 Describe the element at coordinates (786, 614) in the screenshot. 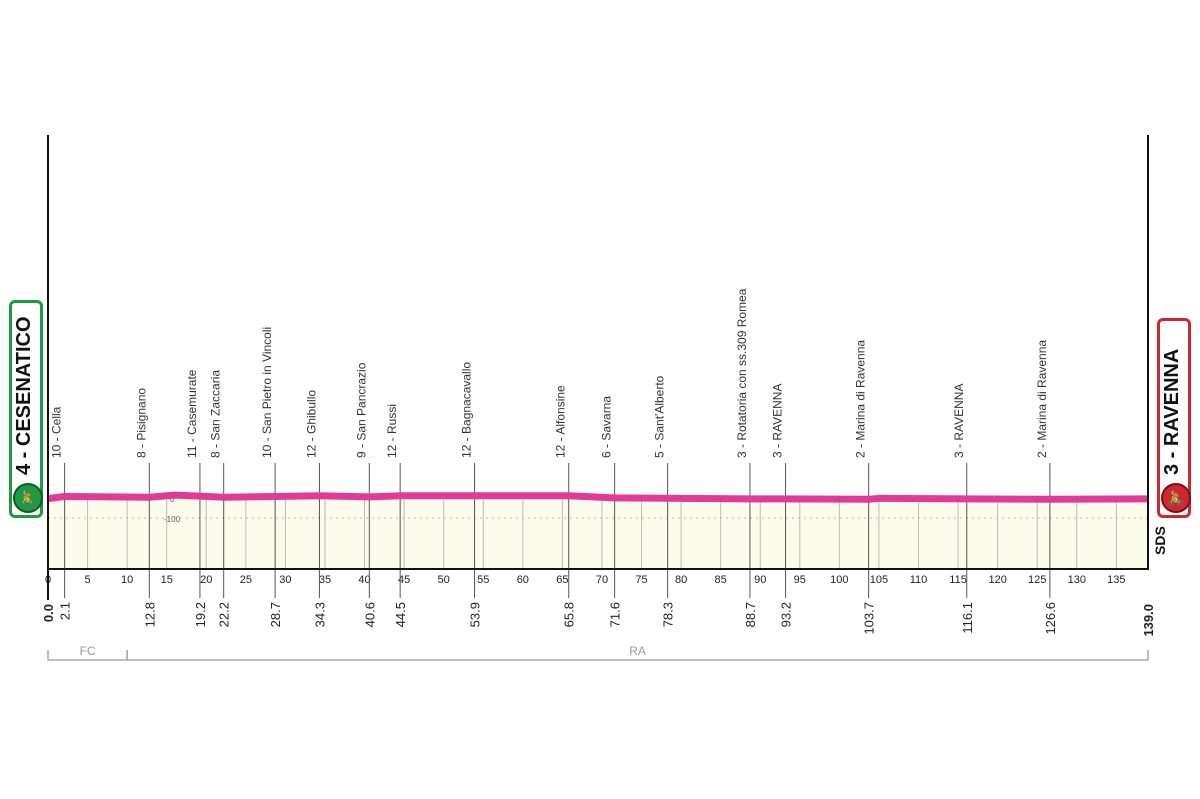

I see `distance-label: 93.2` at that location.